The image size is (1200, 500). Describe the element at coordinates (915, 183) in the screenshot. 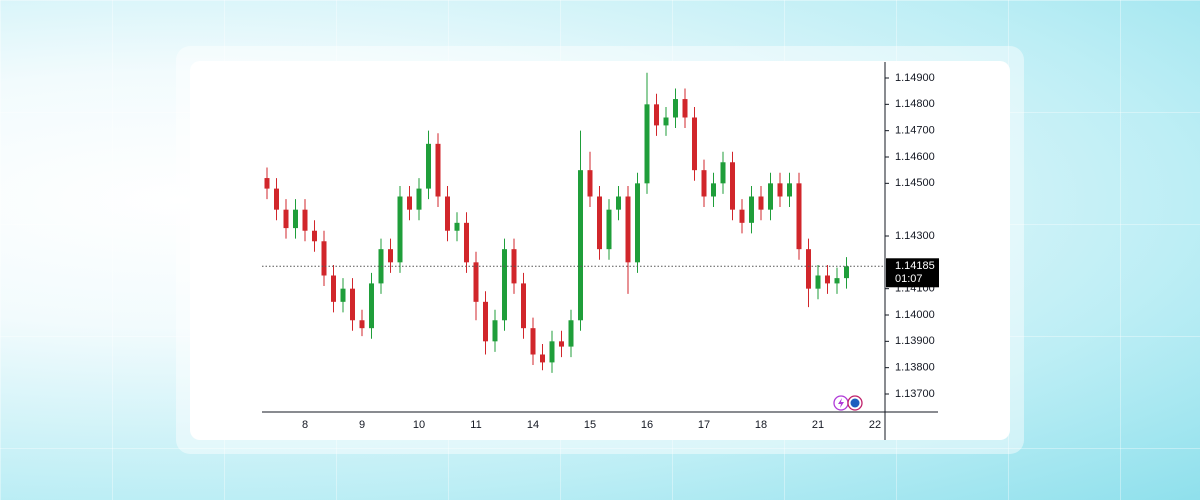

I see `y-tick-label: 1.14500` at that location.